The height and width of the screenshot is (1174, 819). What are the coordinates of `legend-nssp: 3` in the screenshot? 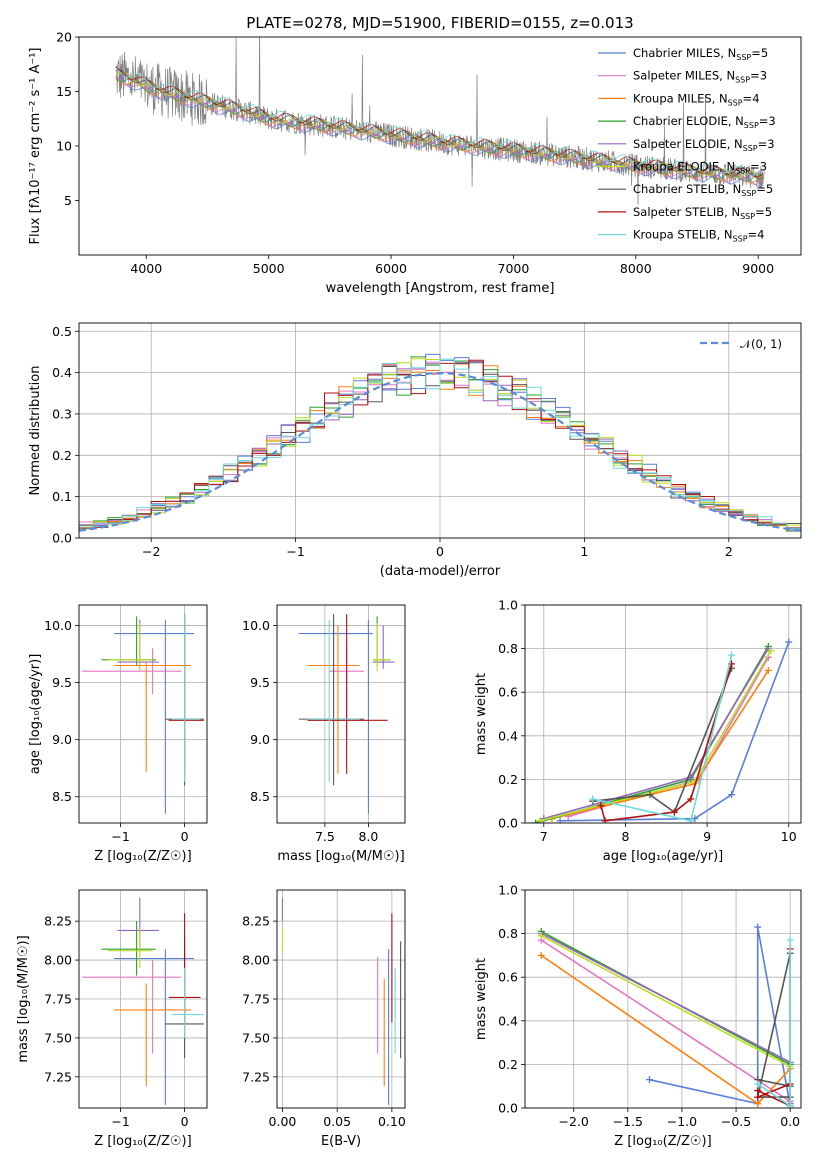 It's located at (763, 76).